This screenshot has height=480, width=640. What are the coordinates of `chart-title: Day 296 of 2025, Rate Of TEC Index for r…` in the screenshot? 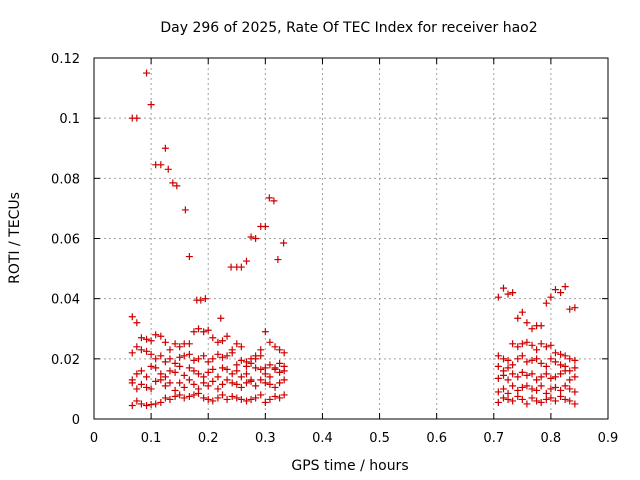 It's located at (348, 28).